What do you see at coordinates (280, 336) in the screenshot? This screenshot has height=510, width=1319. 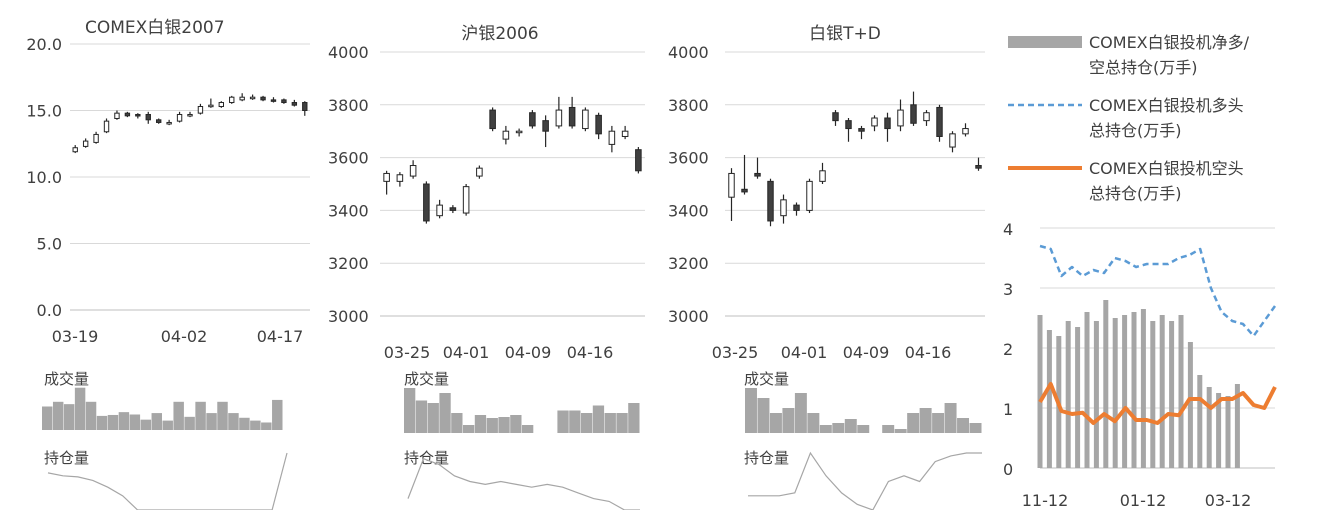 I see `x-tick-label: 04-17` at bounding box center [280, 336].